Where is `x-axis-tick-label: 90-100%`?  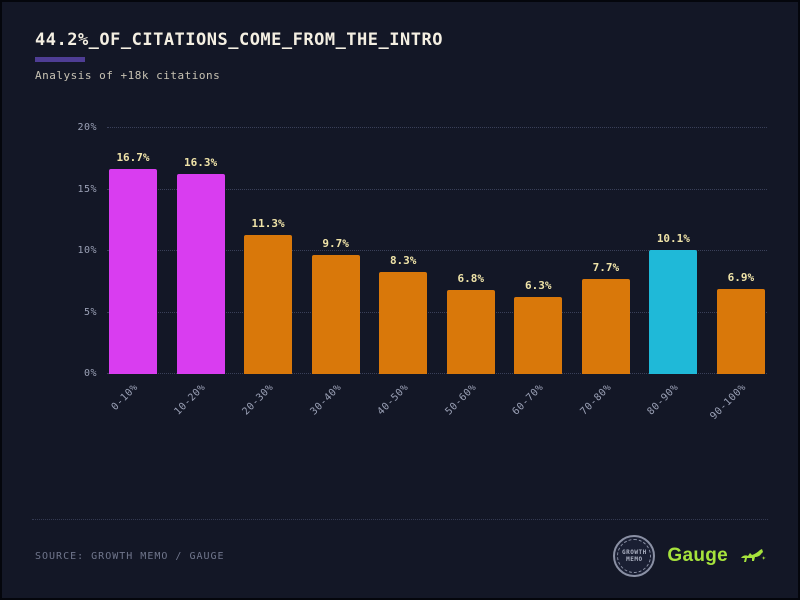 x-axis-tick-label: 90-100% is located at coordinates (728, 402).